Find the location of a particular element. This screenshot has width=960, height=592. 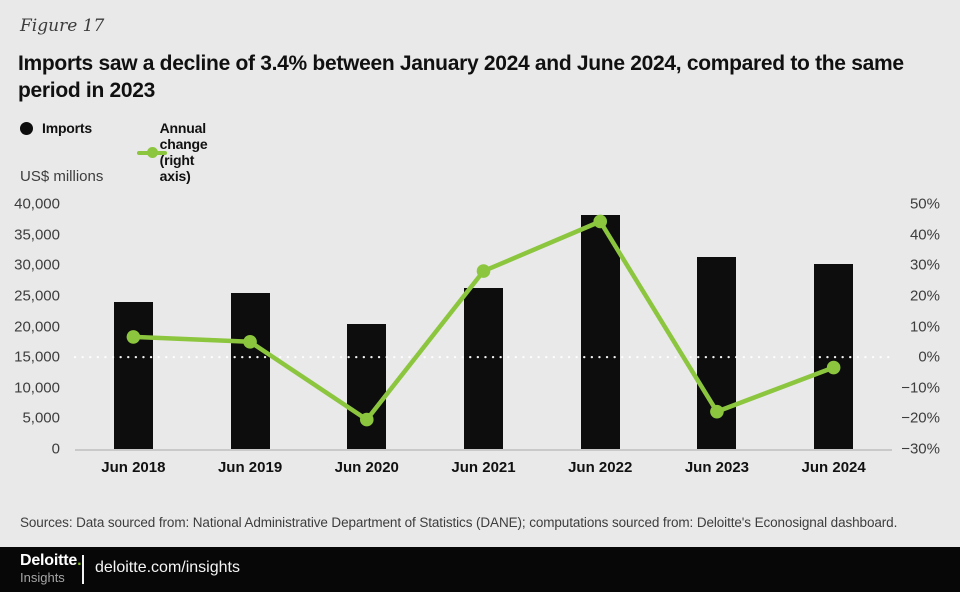

left-axis-tick: 25,000 is located at coordinates (37, 296).